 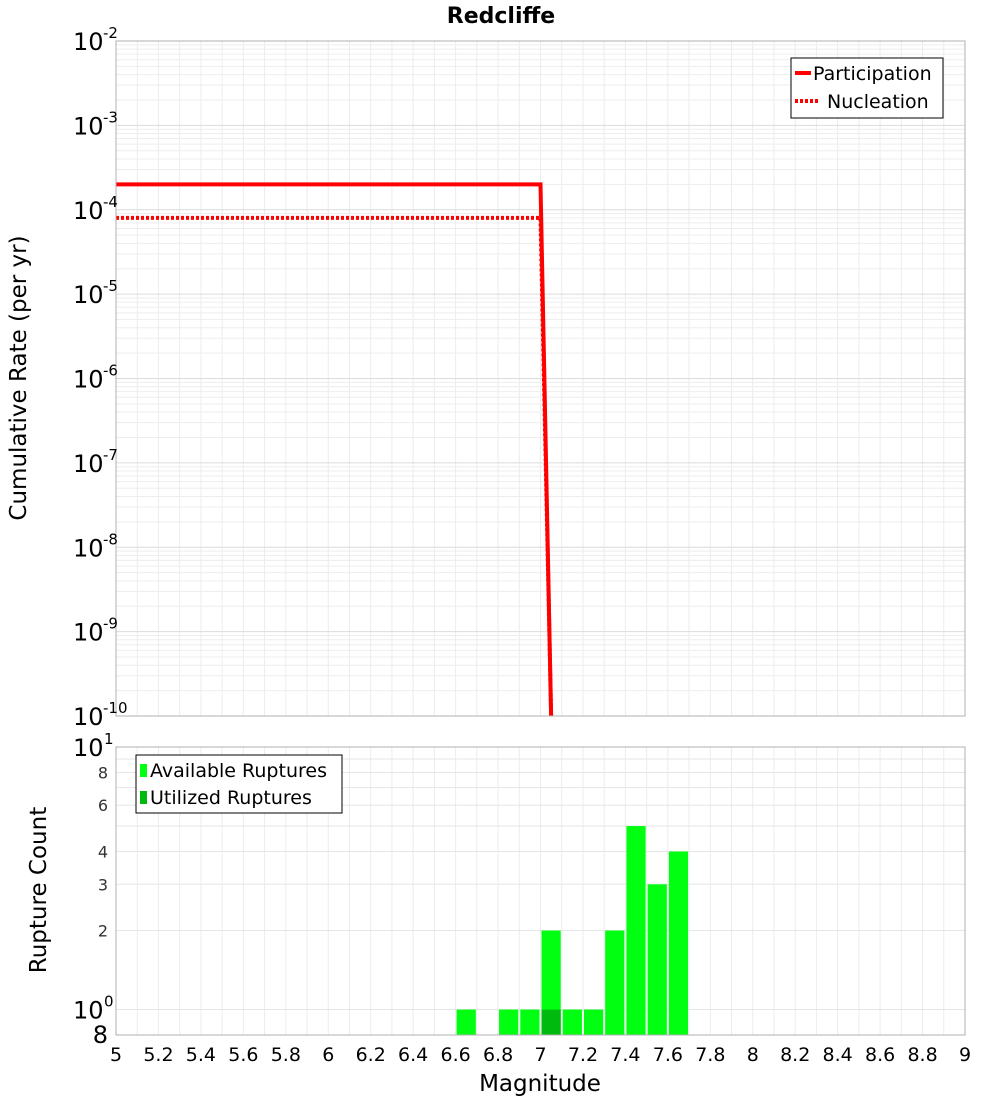 What do you see at coordinates (143, 797) in the screenshot?
I see `legend-utilized-swatch` at bounding box center [143, 797].